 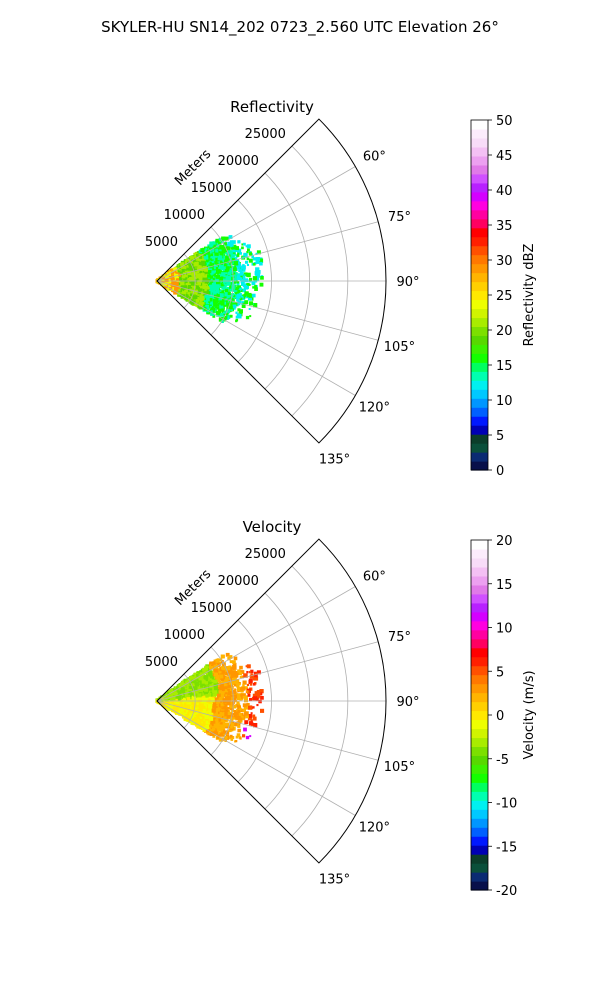 I want to click on colorbar-tick-label: 25, so click(x=504, y=296).